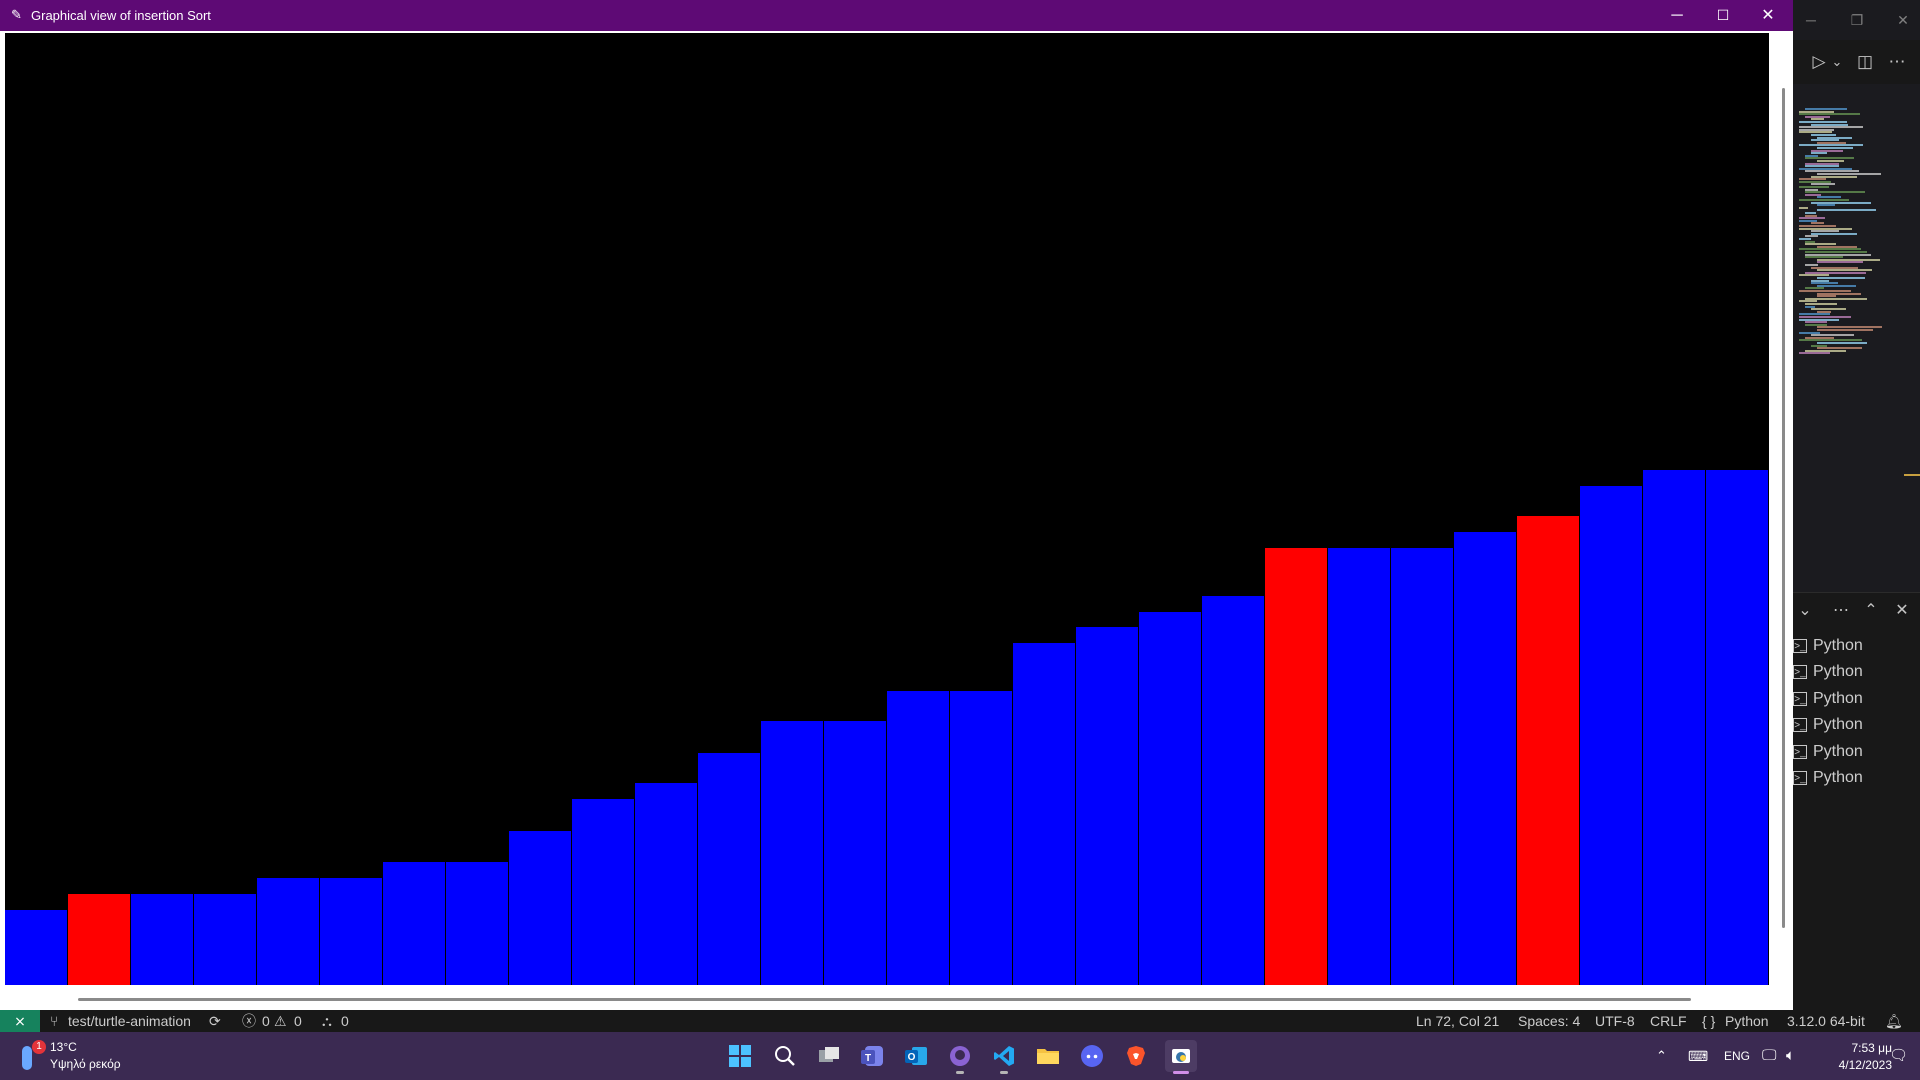 The width and height of the screenshot is (1920, 1080). I want to click on vscode-minimize-button: ─, so click(1811, 20).